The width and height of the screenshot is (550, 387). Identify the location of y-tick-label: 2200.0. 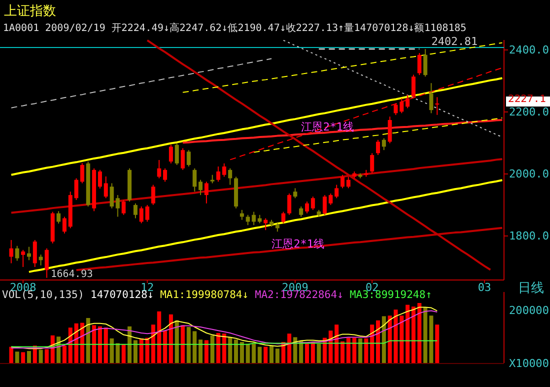
(529, 111).